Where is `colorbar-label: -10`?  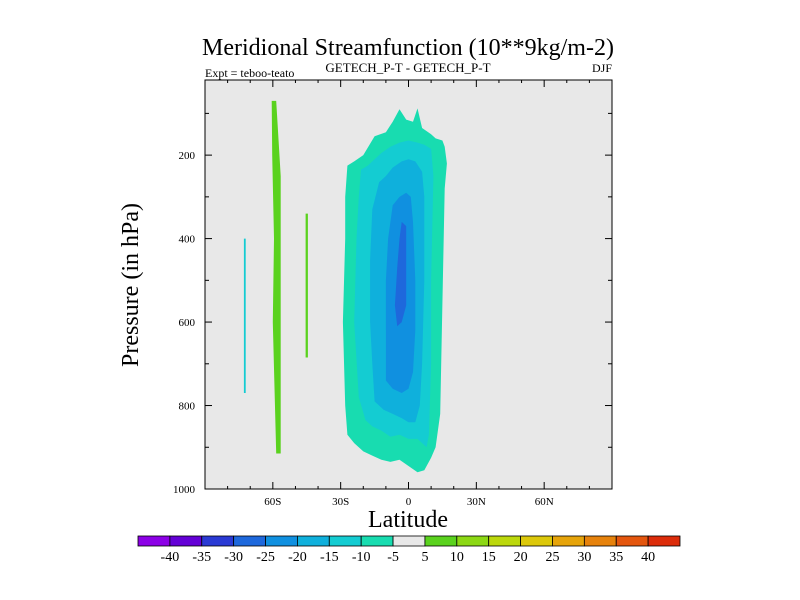
colorbar-label: -10 is located at coordinates (361, 557).